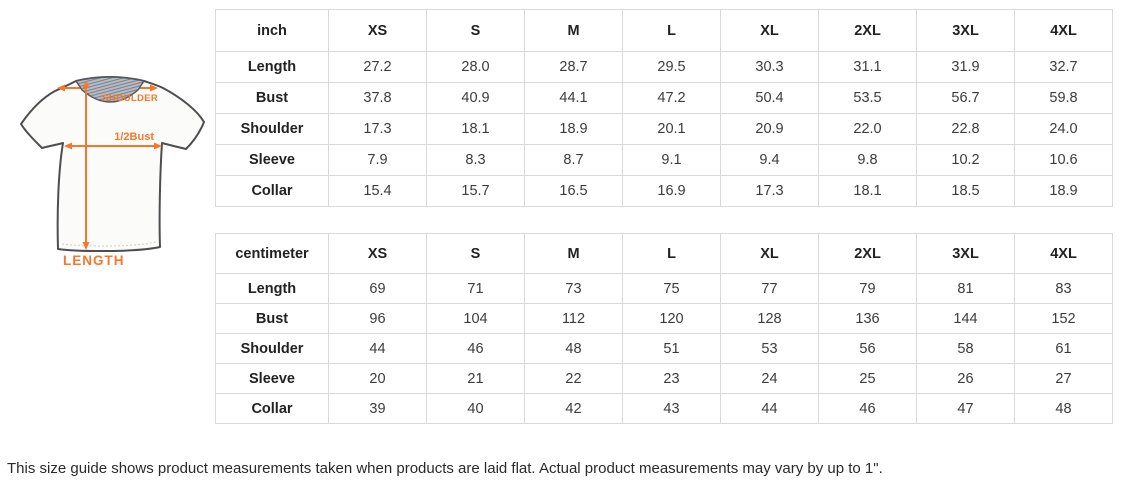 The image size is (1142, 495). What do you see at coordinates (769, 160) in the screenshot?
I see `measurement-value: 9.4` at bounding box center [769, 160].